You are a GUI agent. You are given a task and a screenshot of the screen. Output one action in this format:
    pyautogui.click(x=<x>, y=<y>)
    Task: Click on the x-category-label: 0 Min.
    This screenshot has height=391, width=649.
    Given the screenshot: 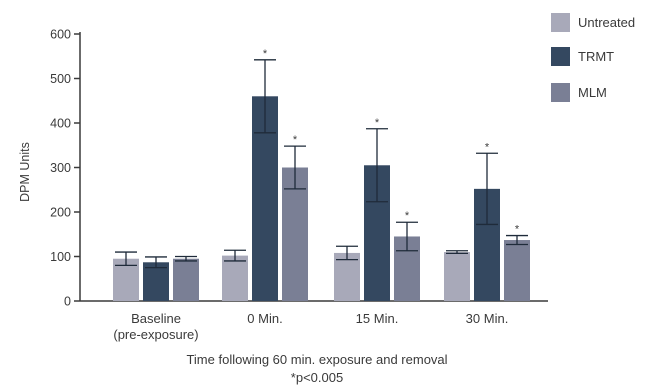 What is the action you would take?
    pyautogui.click(x=264, y=318)
    